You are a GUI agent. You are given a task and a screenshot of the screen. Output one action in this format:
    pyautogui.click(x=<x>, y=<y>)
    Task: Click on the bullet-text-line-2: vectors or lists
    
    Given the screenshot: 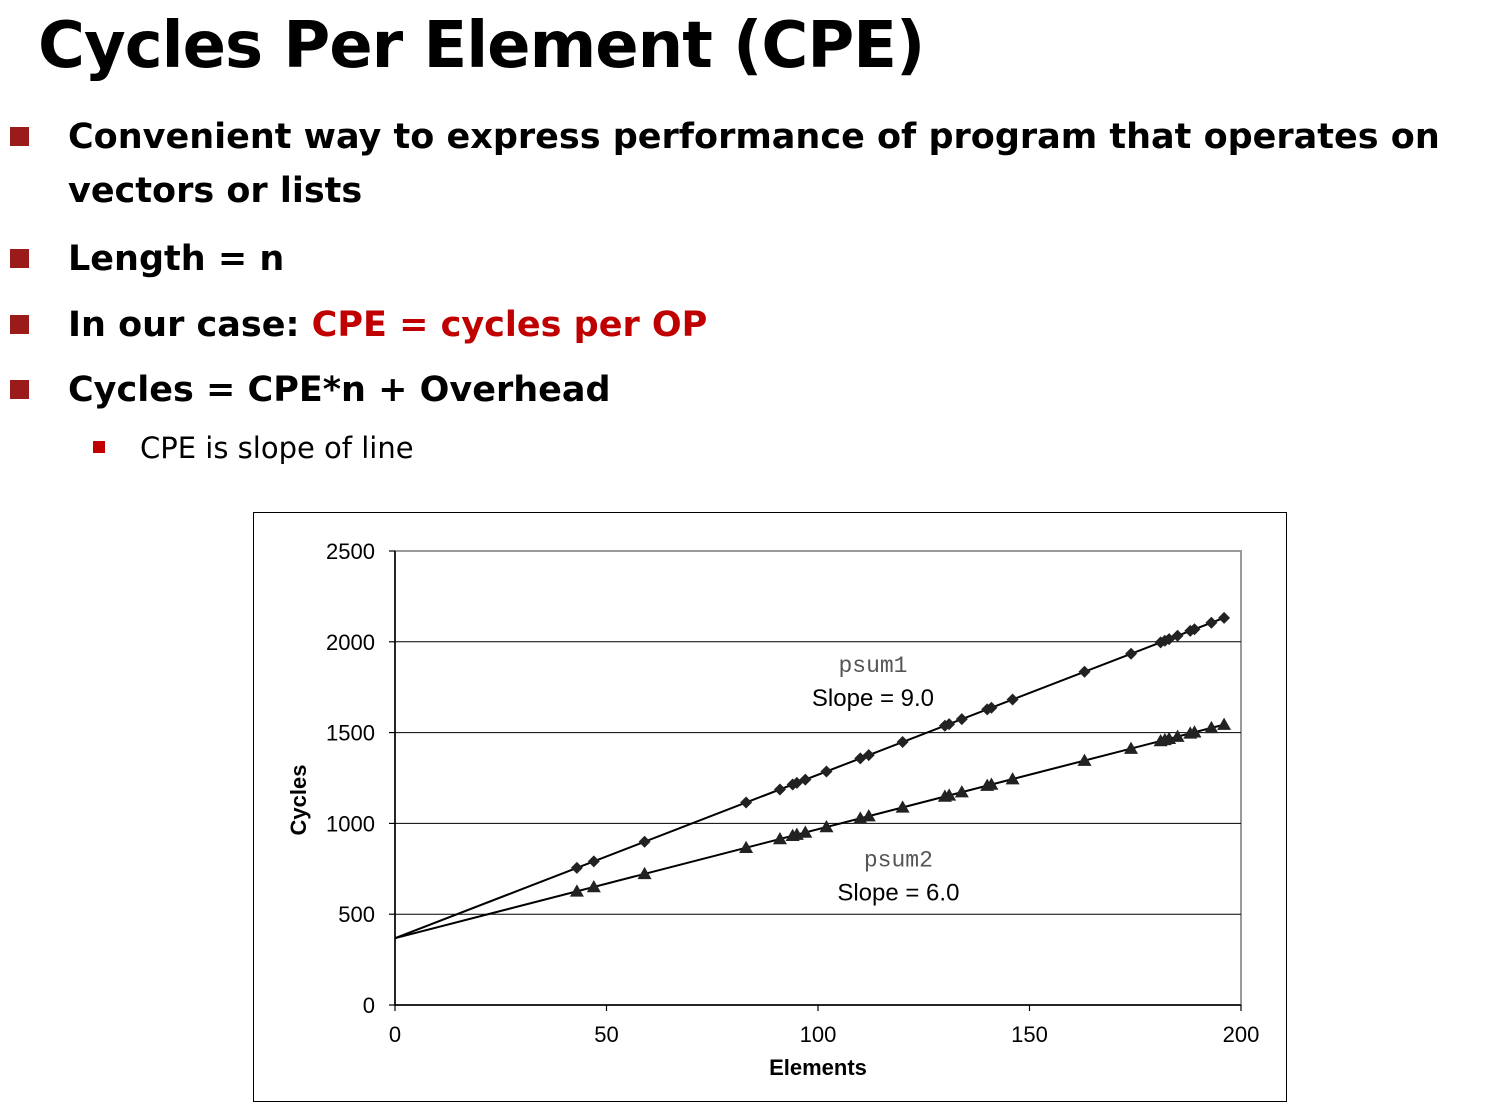 What is the action you would take?
    pyautogui.click(x=215, y=191)
    